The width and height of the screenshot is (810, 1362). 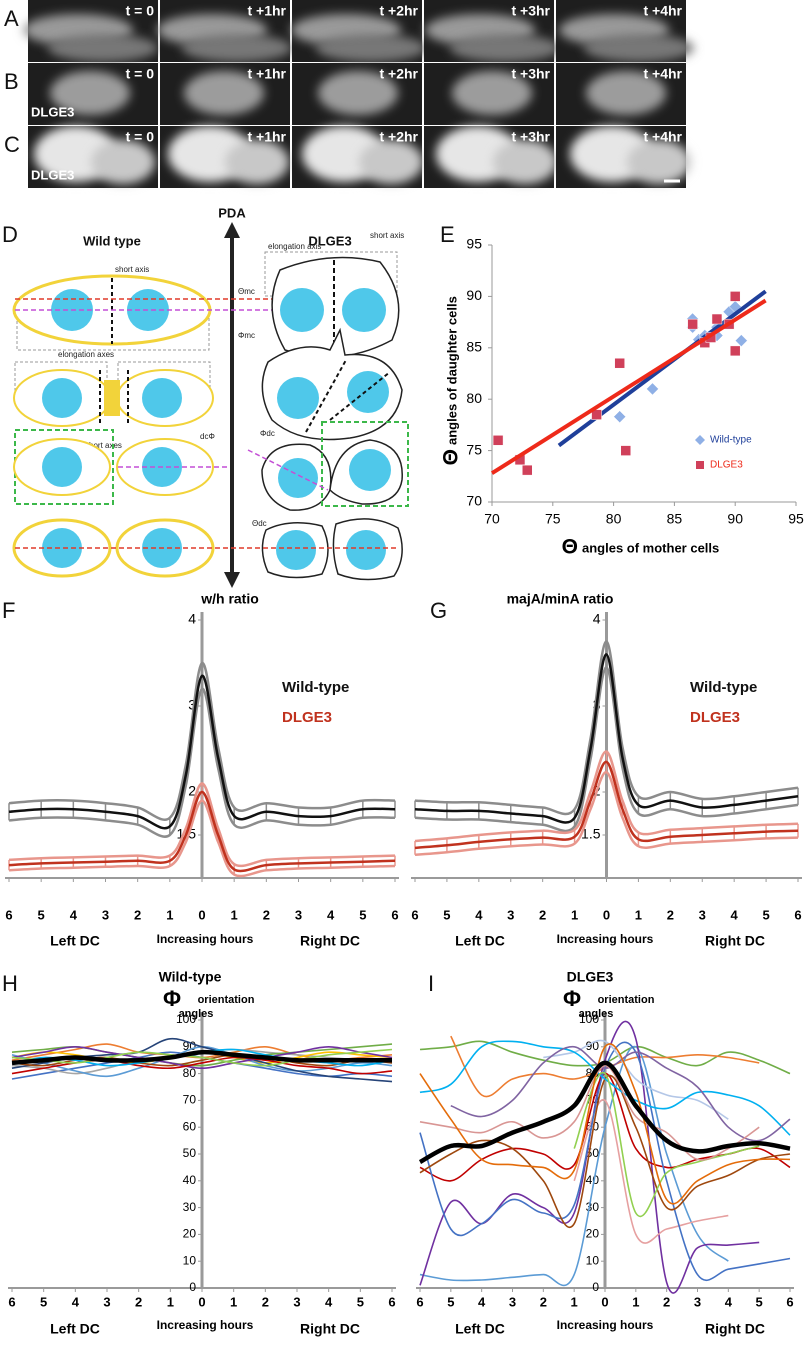 What do you see at coordinates (192, 791) in the screenshot?
I see `y-tick-label: 2` at bounding box center [192, 791].